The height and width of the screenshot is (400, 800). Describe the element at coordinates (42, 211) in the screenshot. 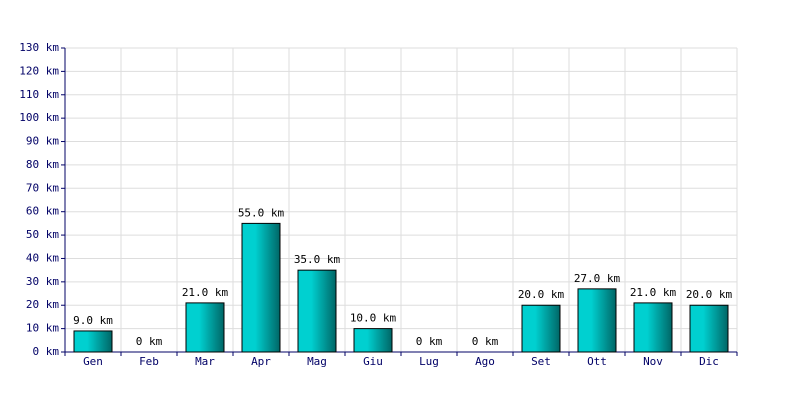

I see `y-tick-label: 60 km` at that location.